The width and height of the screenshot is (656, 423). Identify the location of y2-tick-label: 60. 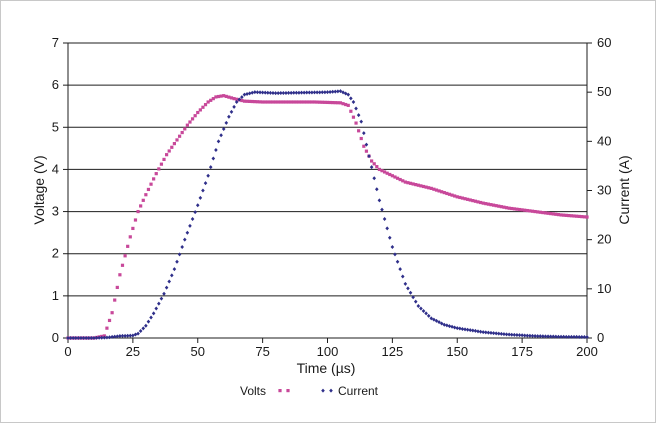
(604, 42).